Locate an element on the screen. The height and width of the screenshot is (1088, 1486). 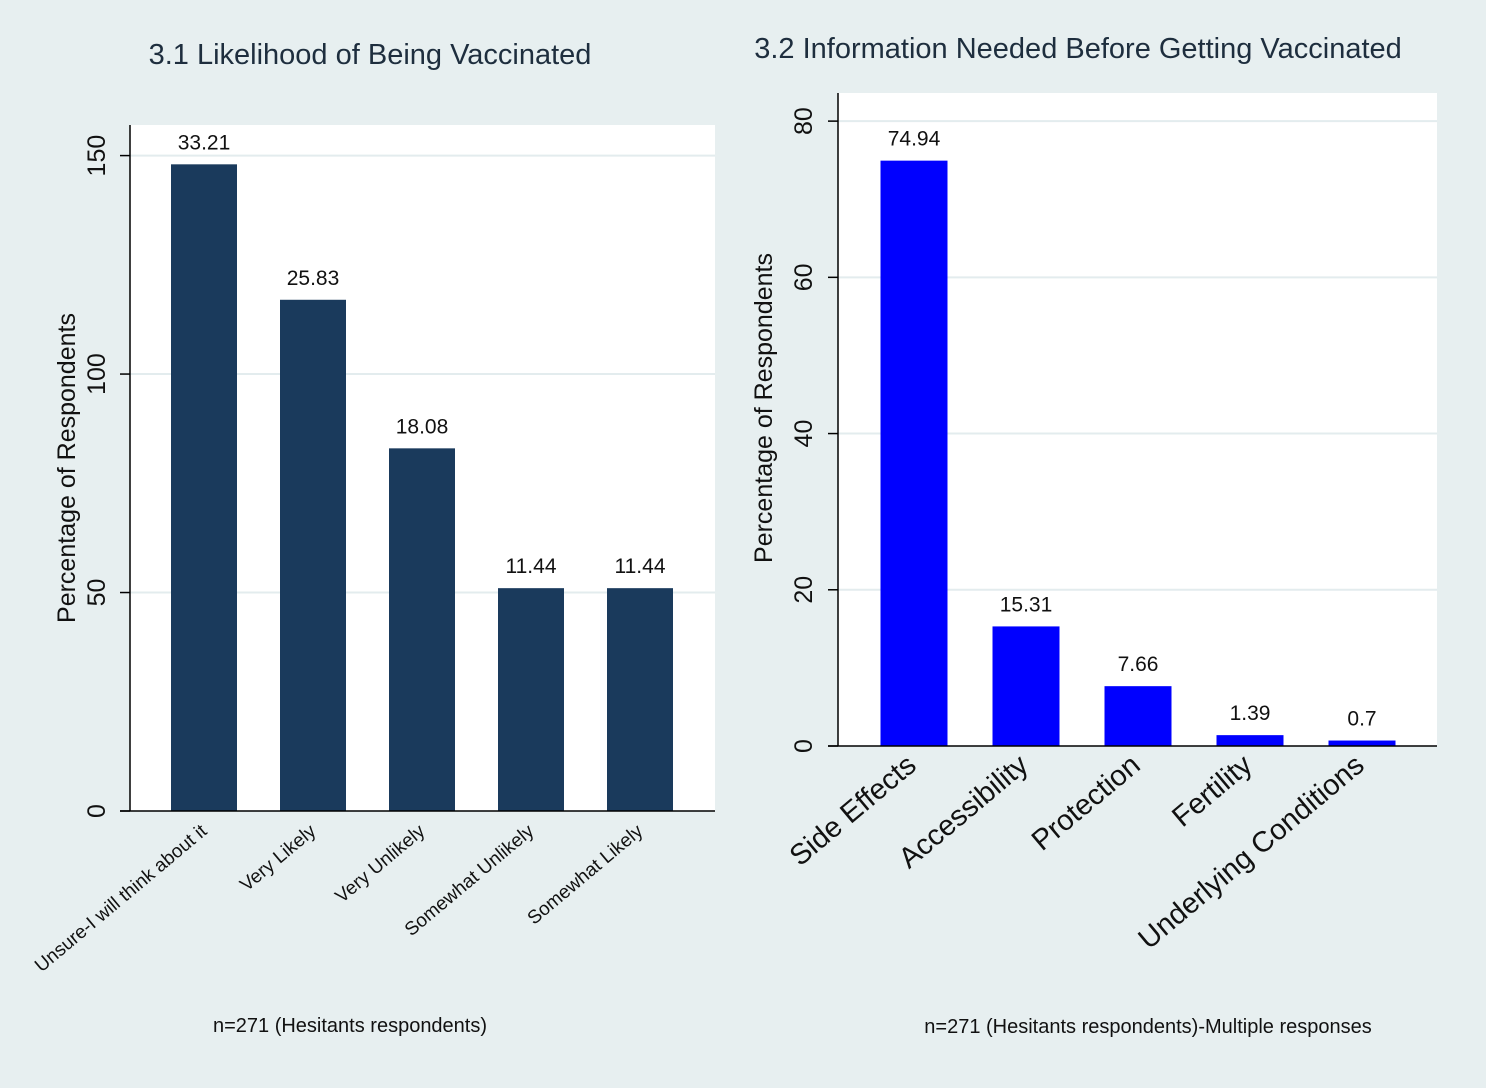
data-label: 15.31 is located at coordinates (1026, 604).